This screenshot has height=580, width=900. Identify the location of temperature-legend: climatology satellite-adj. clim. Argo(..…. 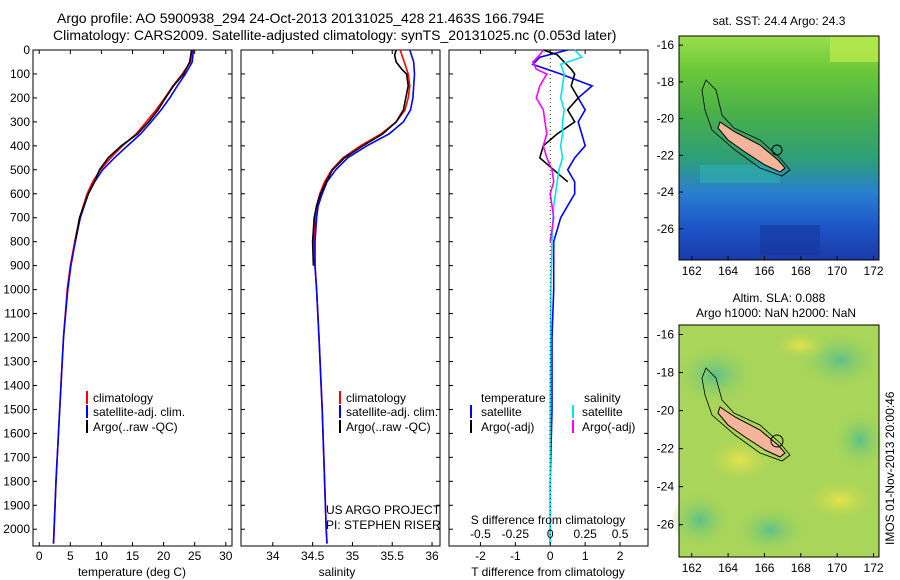
(135, 412).